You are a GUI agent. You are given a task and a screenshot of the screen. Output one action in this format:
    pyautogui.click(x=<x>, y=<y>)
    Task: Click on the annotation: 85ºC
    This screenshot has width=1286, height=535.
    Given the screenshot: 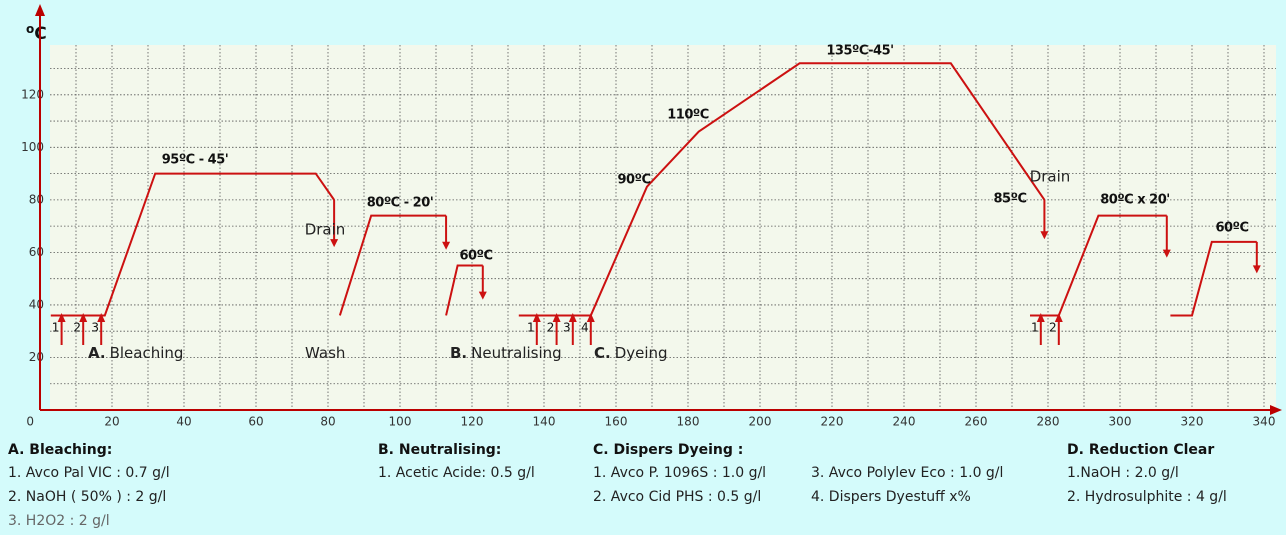 What is the action you would take?
    pyautogui.click(x=1010, y=199)
    